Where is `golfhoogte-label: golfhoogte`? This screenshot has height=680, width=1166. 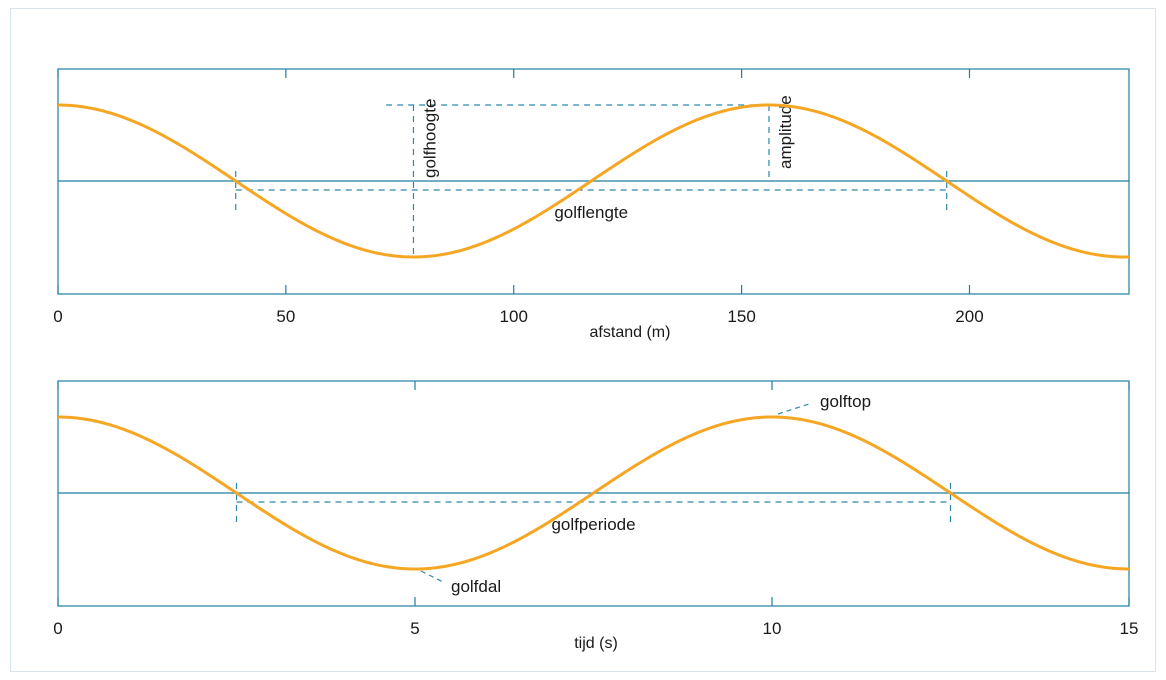 golfhoogte-label: golfhoogte is located at coordinates (429, 138).